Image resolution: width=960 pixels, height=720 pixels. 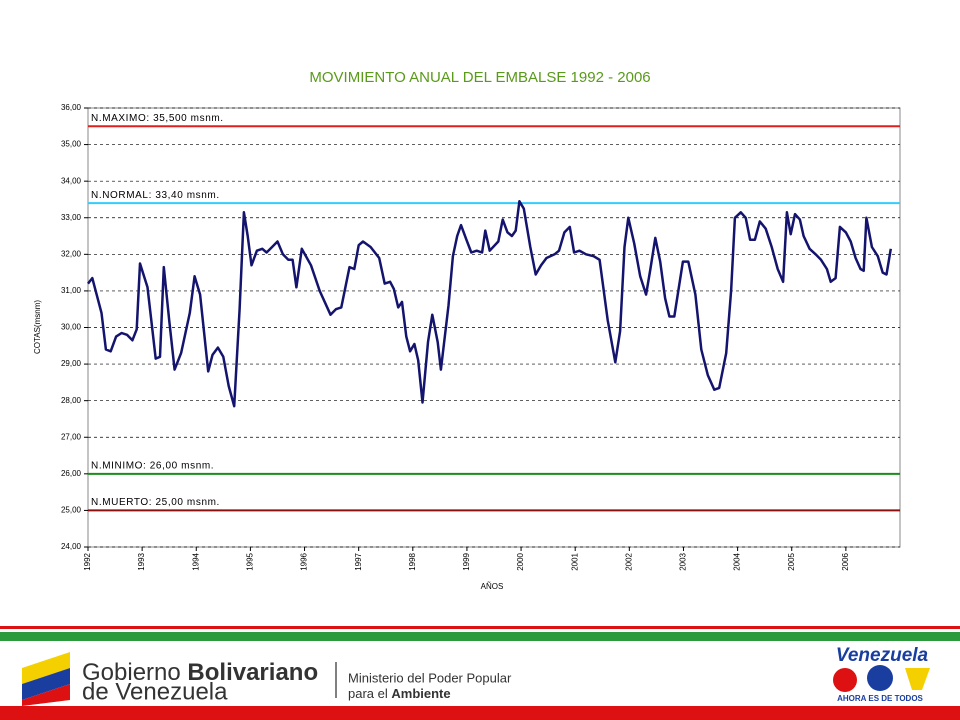 What do you see at coordinates (683, 561) in the screenshot?
I see `x-tick-label: 2003` at bounding box center [683, 561].